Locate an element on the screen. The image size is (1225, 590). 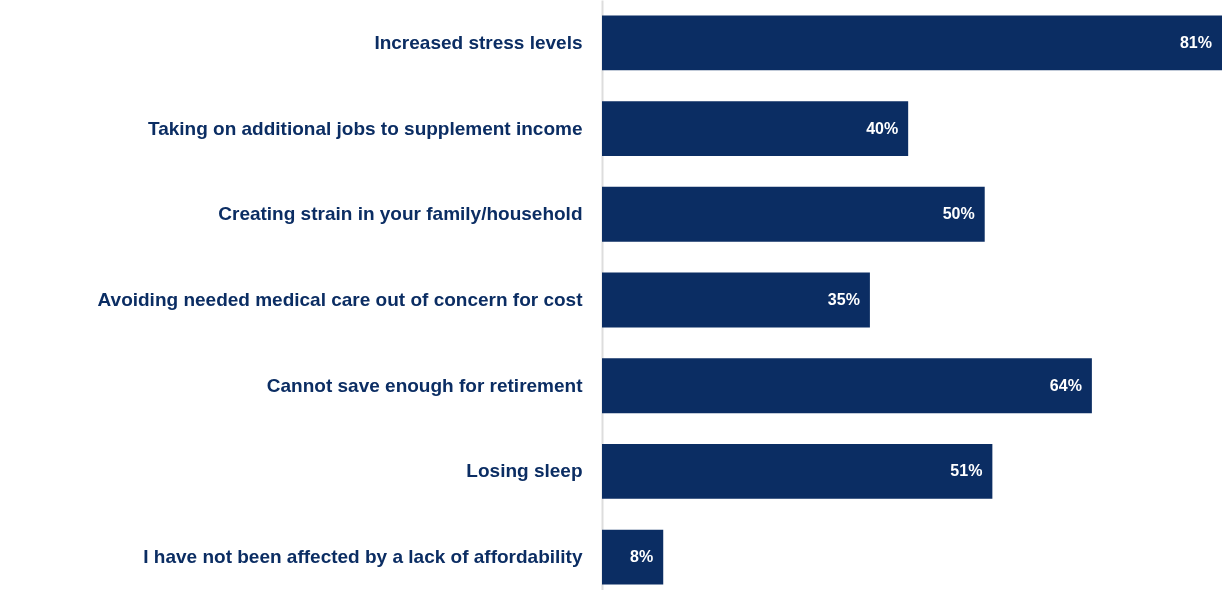
y-tick-label: Losing sleep is located at coordinates (524, 471).